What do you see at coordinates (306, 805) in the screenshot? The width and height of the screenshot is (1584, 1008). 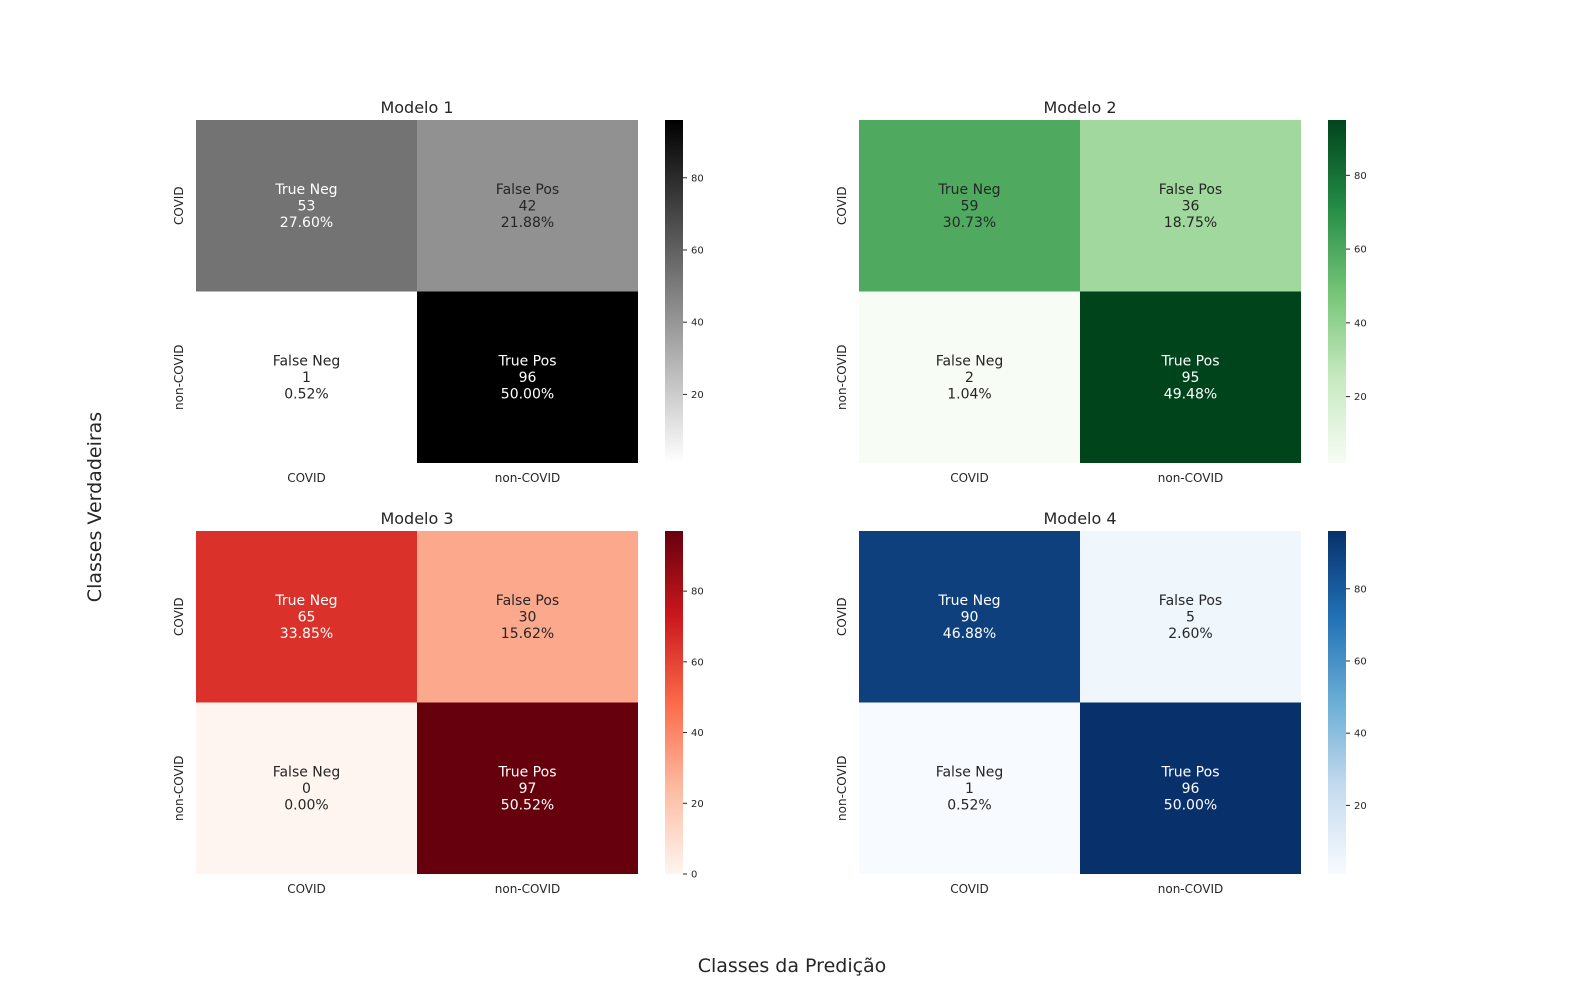 I see `cell-percent: 0.00%` at bounding box center [306, 805].